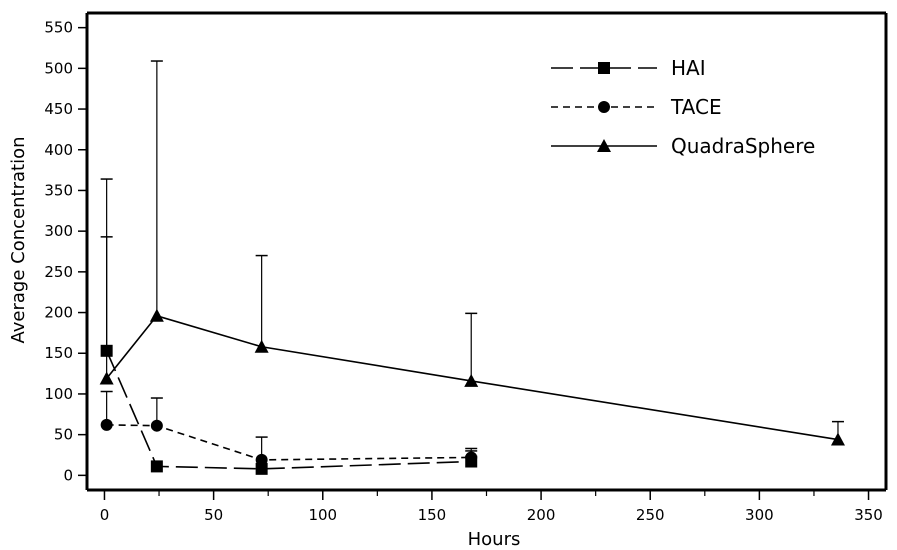  I want to click on y-axis-ticks: 0 50 100 150 200 250 300 350 400 450 500 550, so click(65, 251).